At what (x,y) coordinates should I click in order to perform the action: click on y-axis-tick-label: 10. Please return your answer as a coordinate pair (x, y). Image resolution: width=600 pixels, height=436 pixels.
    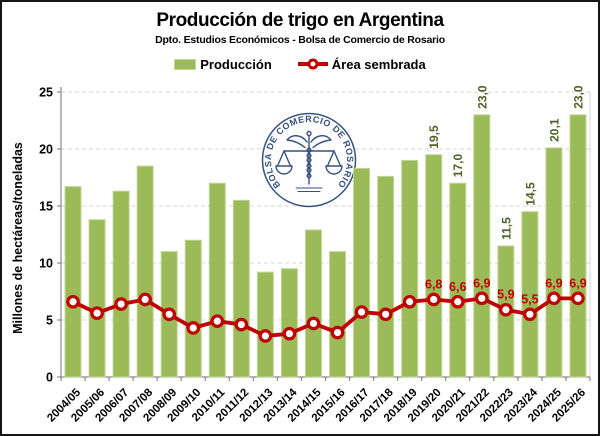
    Looking at the image, I should click on (46, 264).